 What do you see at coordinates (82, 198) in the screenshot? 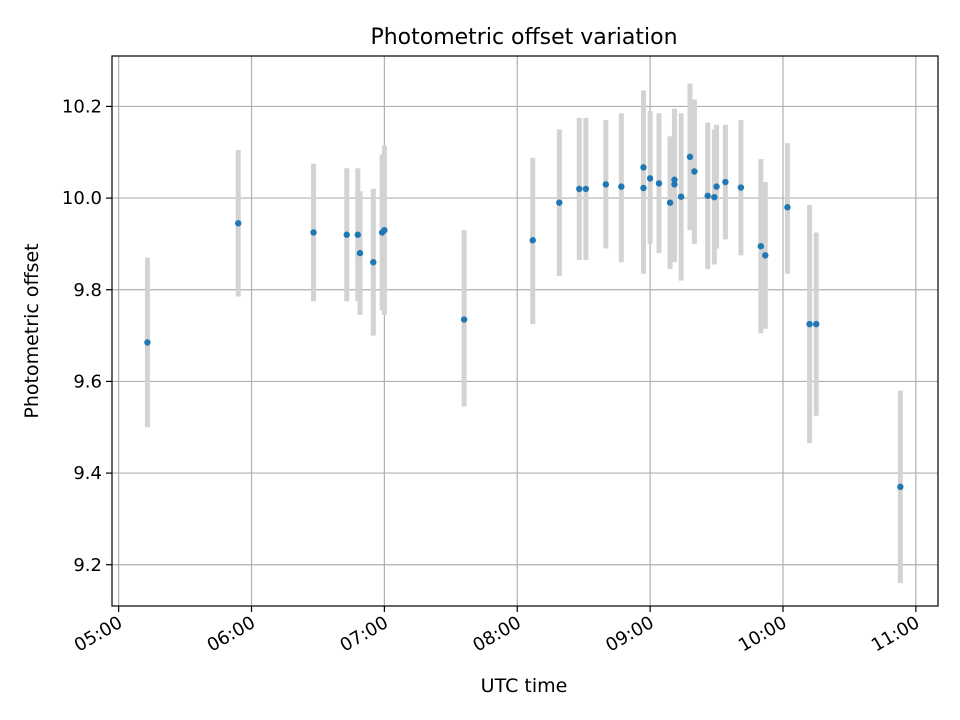
I see `y-tick-label: 10.0` at bounding box center [82, 198].